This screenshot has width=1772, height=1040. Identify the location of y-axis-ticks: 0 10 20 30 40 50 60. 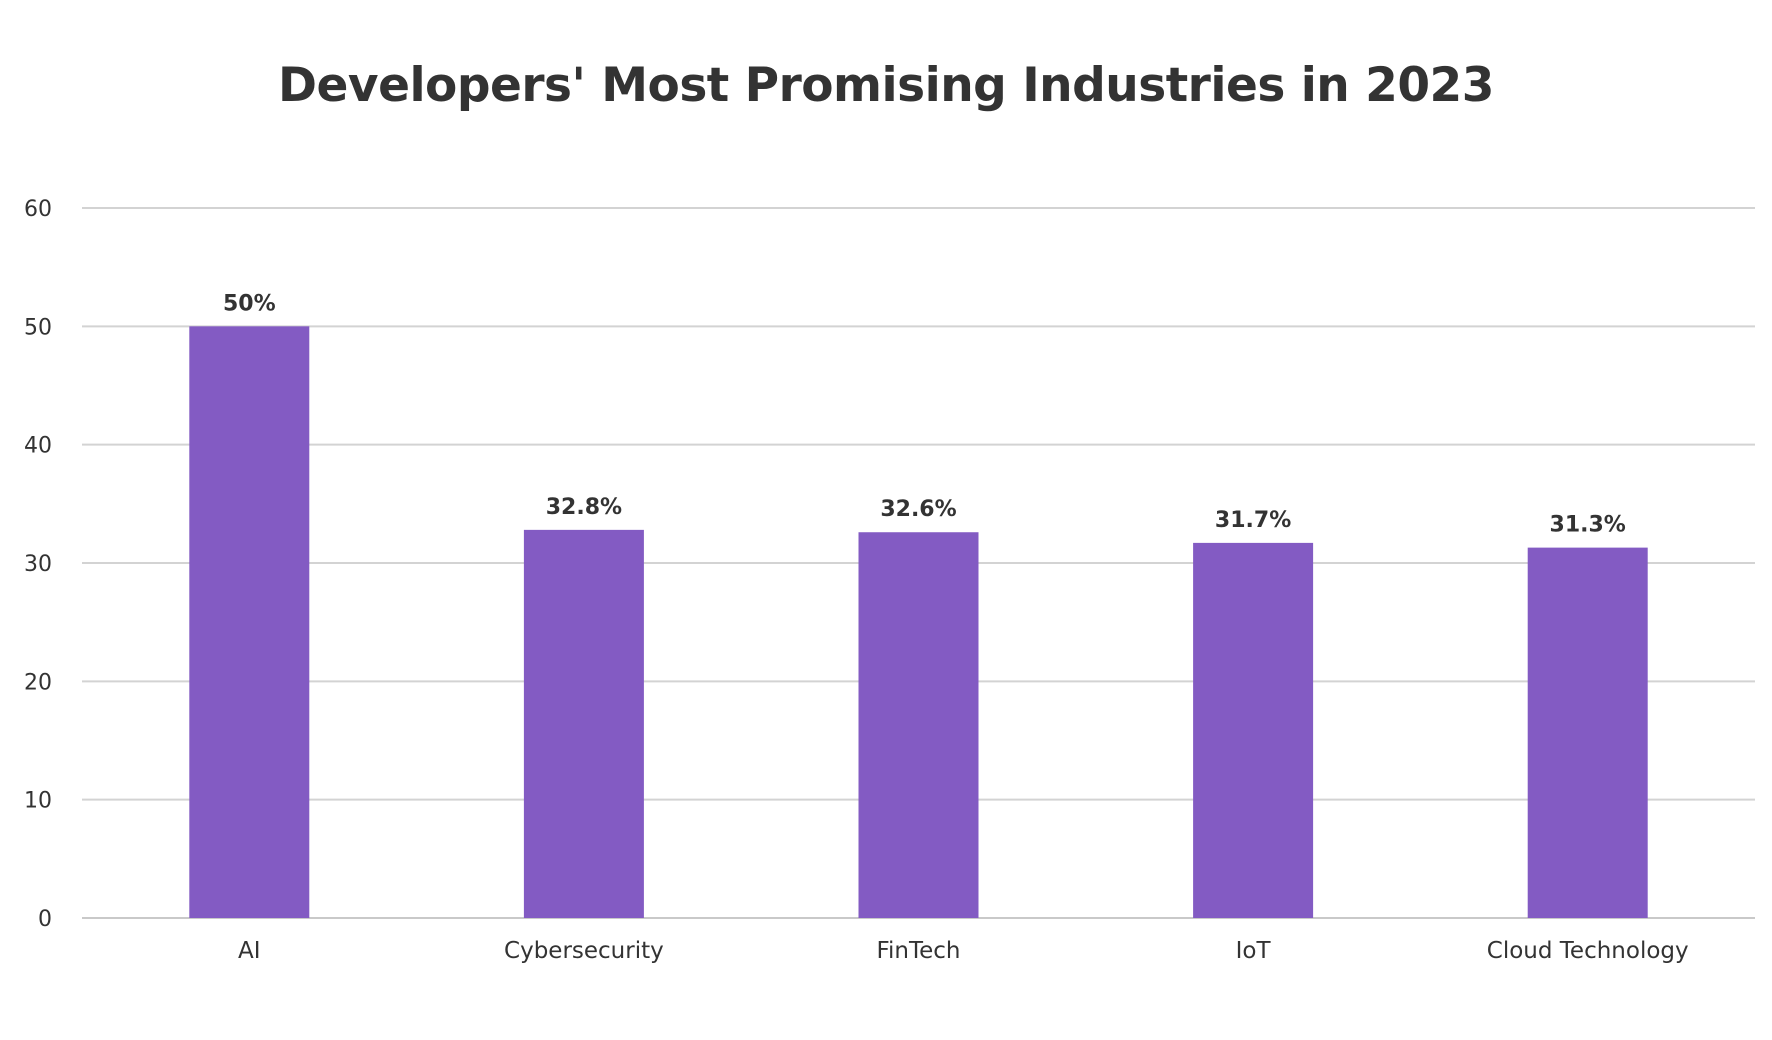
(38, 564).